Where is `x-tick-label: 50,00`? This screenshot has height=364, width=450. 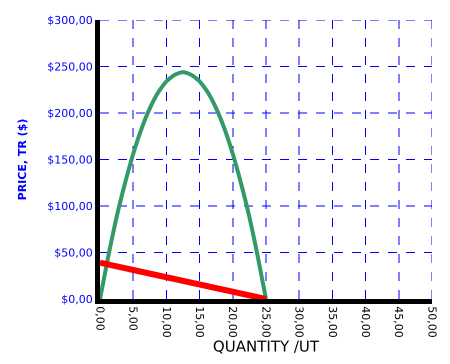
x-tick-label: 50,00 is located at coordinates (431, 322).